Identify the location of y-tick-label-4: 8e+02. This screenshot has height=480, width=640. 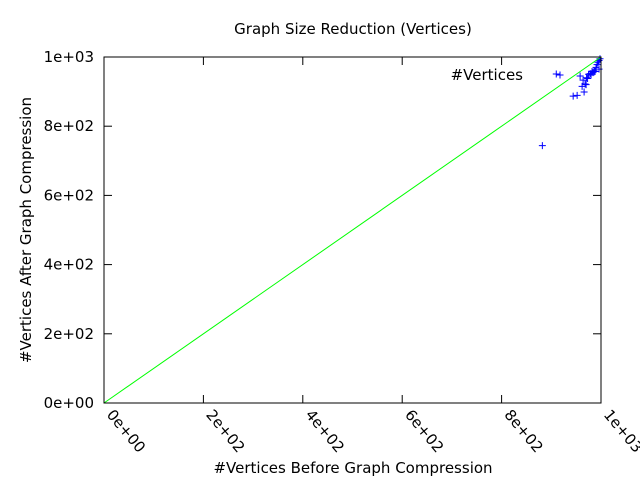
(69, 126).